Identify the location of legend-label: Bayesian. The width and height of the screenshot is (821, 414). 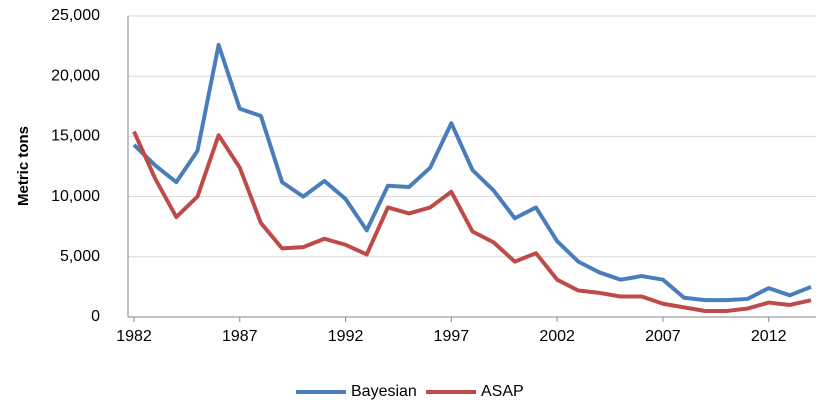
(384, 391).